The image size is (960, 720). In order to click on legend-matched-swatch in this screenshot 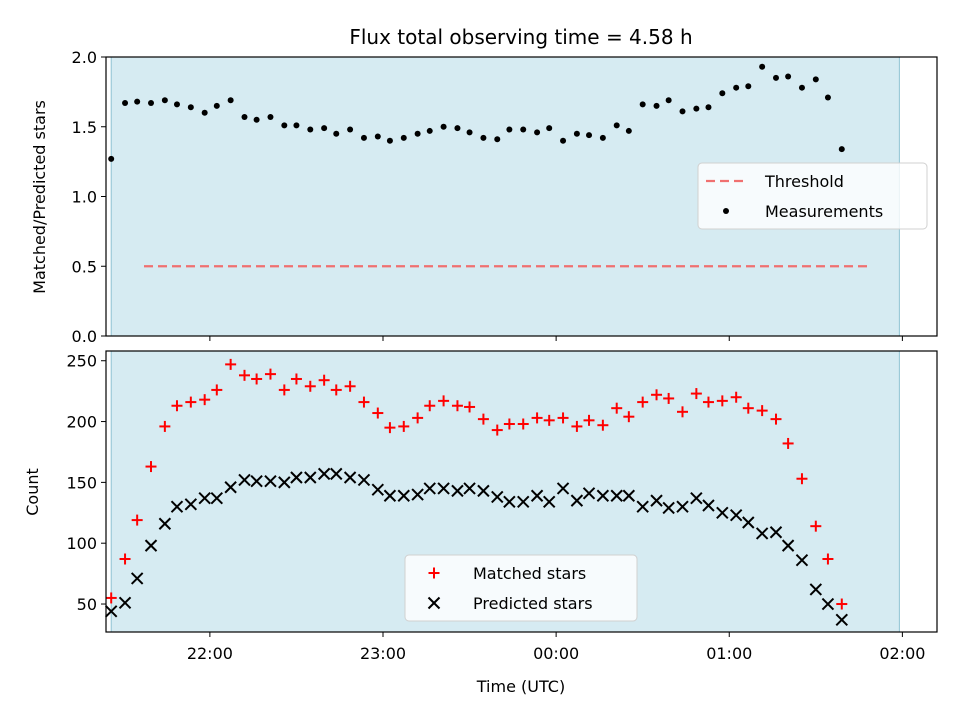, I will do `click(434, 573)`.